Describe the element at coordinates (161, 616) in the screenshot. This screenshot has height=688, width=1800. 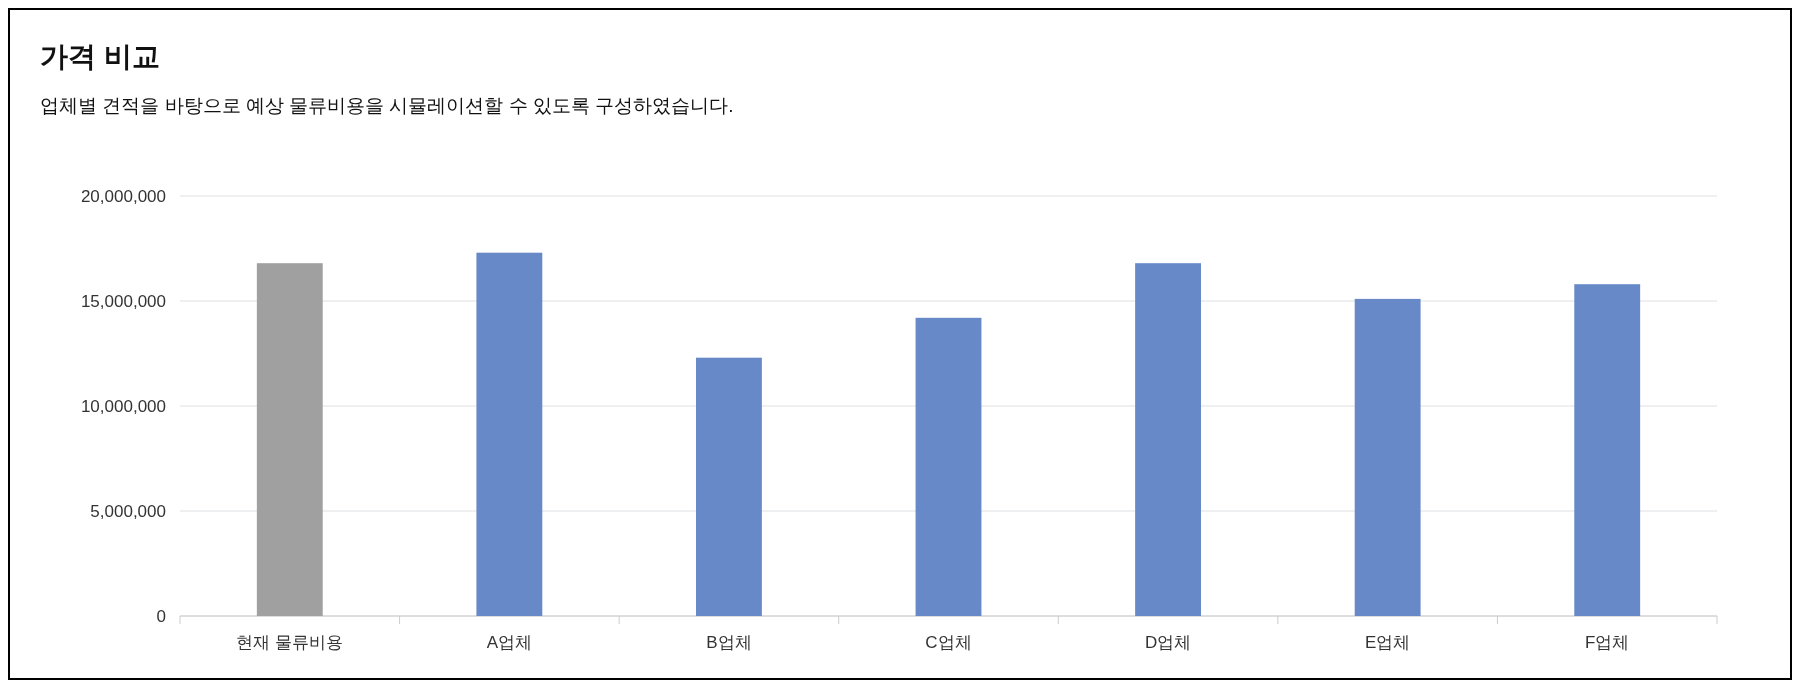
I see `y-tick-label: 0` at that location.